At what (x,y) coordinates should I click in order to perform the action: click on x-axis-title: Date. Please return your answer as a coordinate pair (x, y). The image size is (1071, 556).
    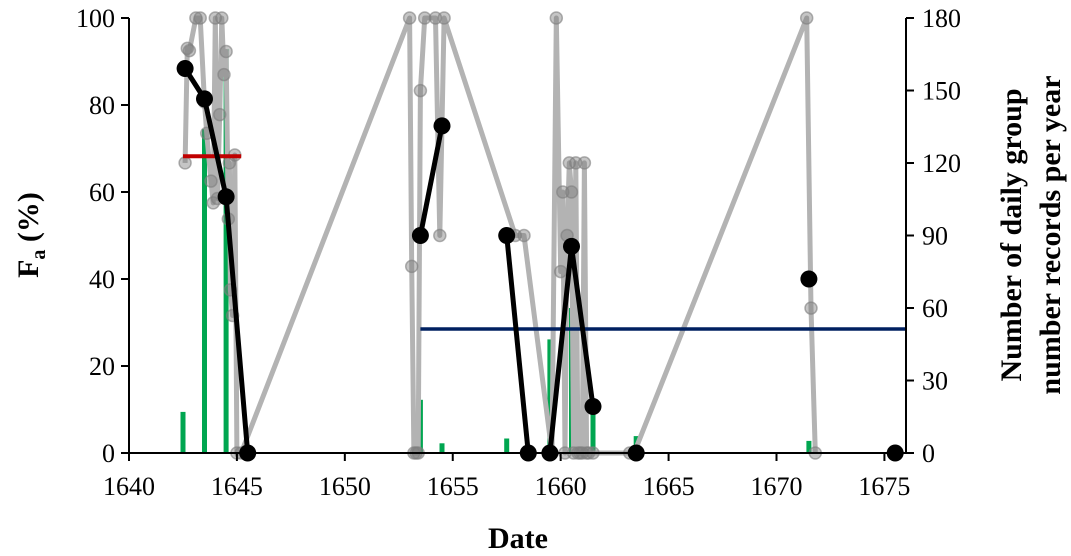
    Looking at the image, I should click on (518, 538).